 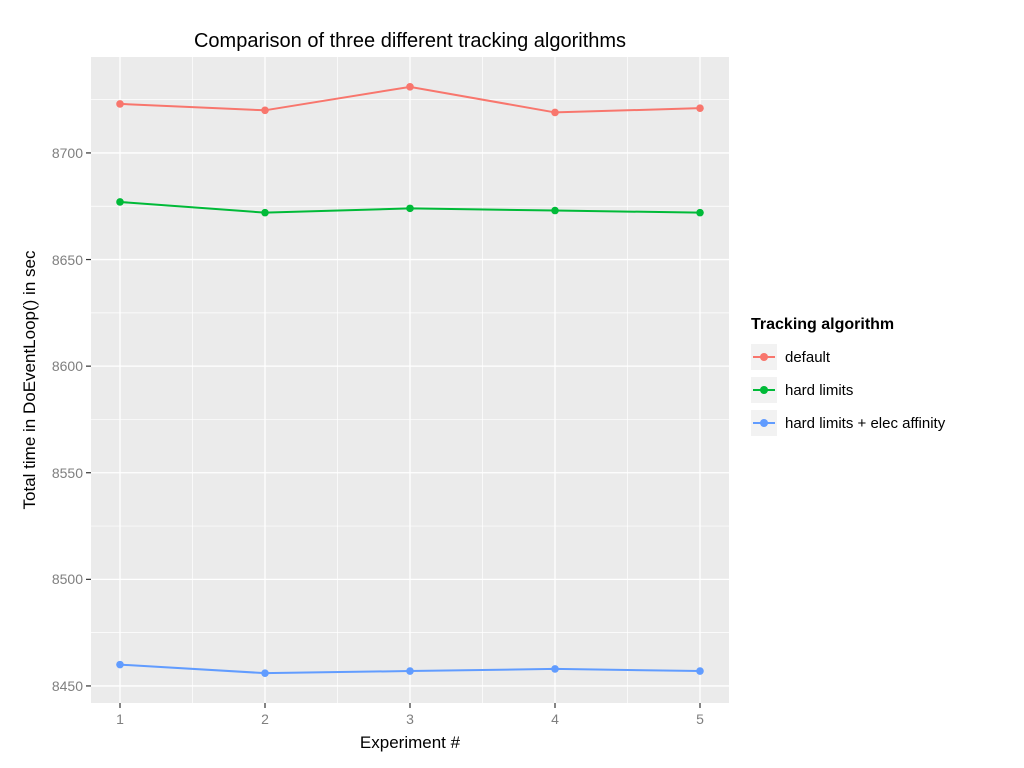 I want to click on y-tick-label: 8550, so click(x=67, y=472).